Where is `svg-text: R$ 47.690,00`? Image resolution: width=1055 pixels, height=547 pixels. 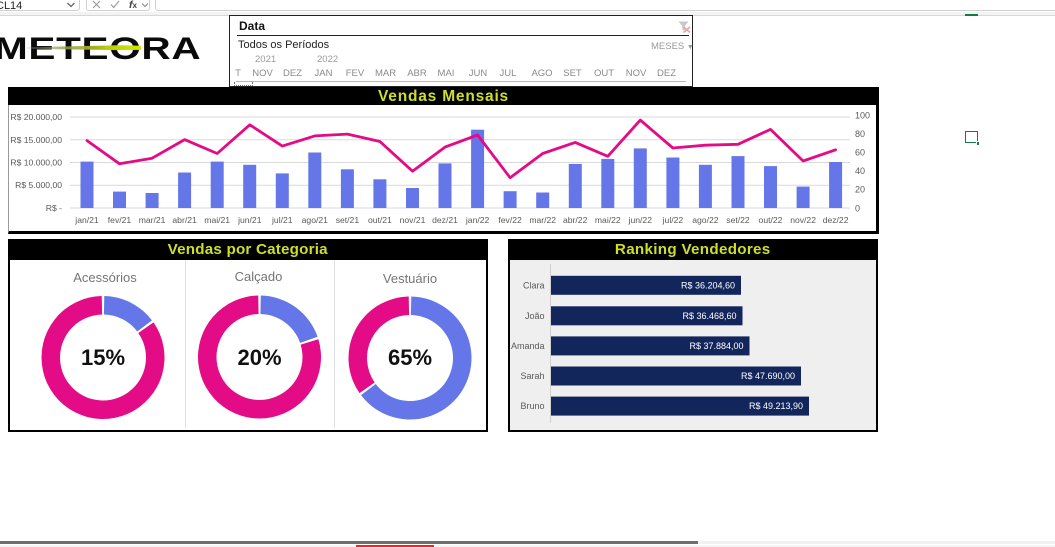 svg-text: R$ 47.690,00 is located at coordinates (768, 376).